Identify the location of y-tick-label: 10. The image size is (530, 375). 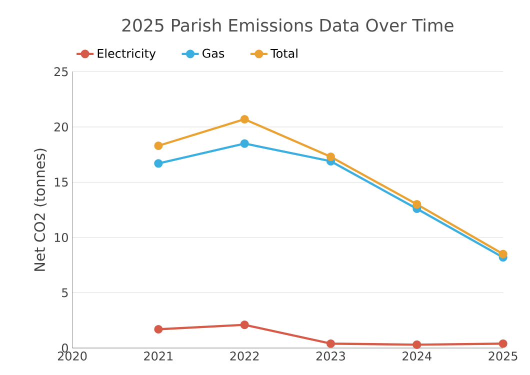
(61, 237).